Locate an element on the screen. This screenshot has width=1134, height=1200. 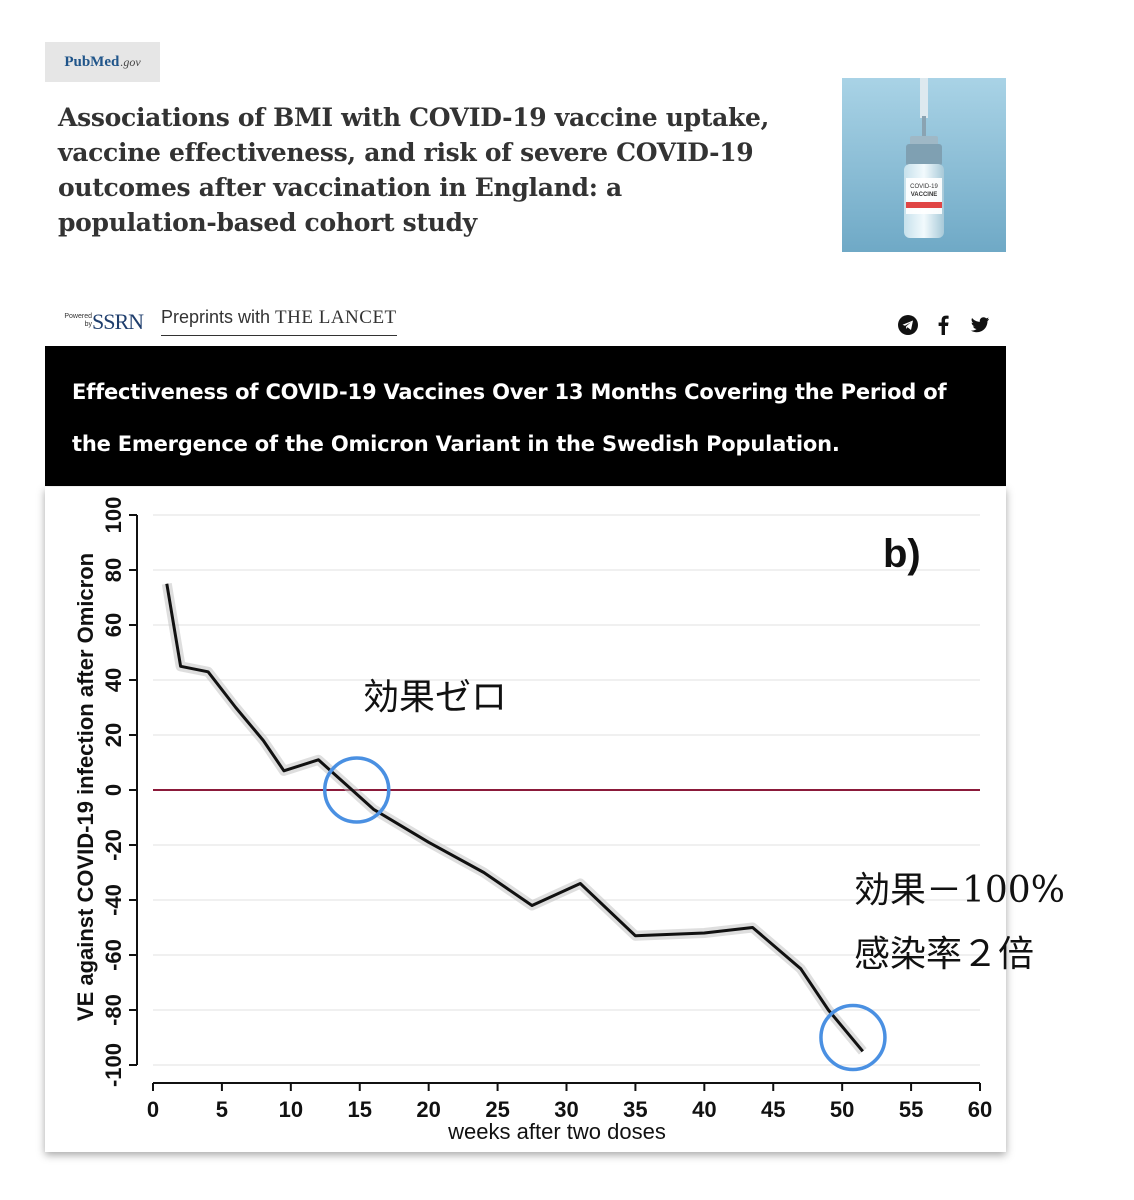
x-axis-title: weeks after two doses is located at coordinates (556, 1131).